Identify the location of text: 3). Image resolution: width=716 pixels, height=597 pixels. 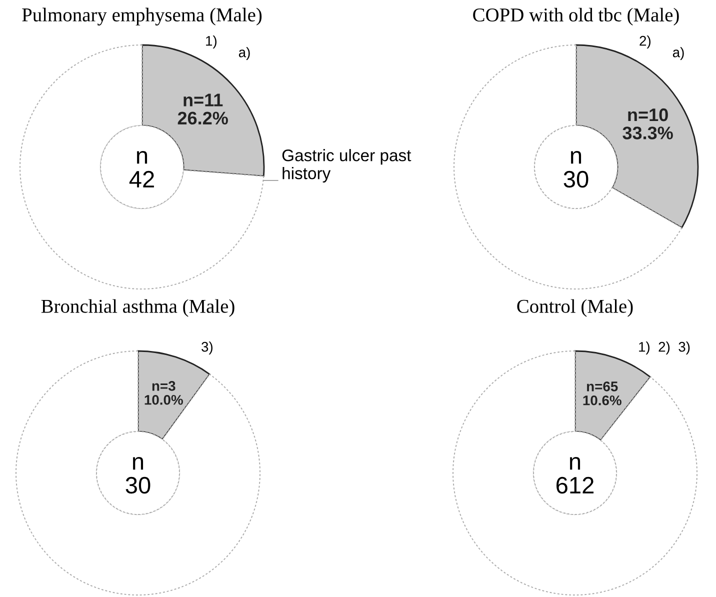
(207, 348).